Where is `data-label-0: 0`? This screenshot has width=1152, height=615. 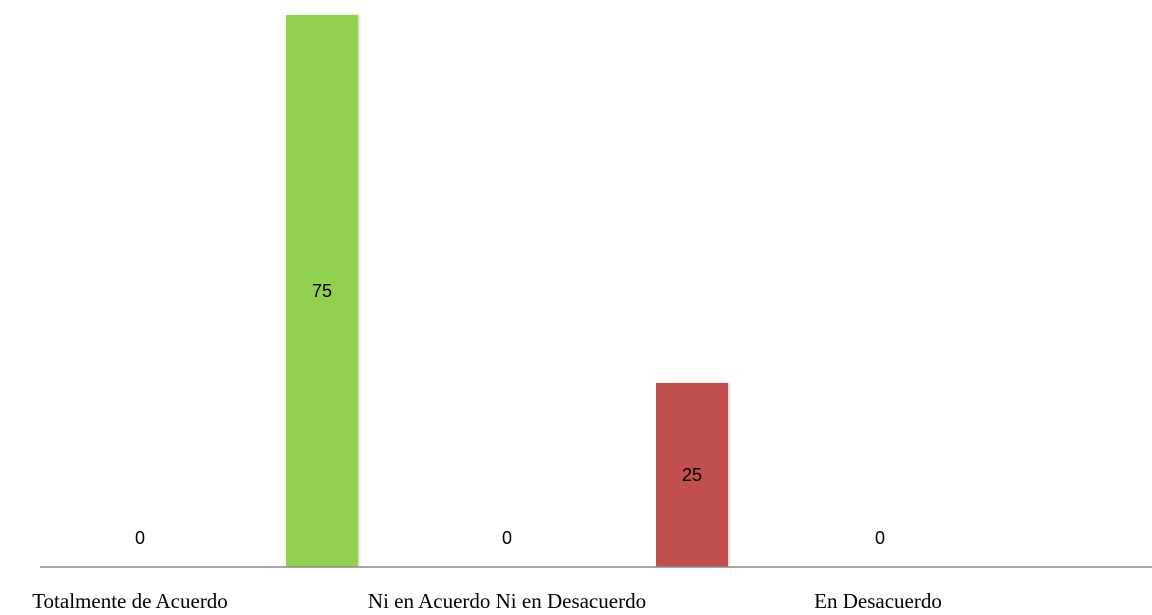 data-label-0: 0 is located at coordinates (140, 538).